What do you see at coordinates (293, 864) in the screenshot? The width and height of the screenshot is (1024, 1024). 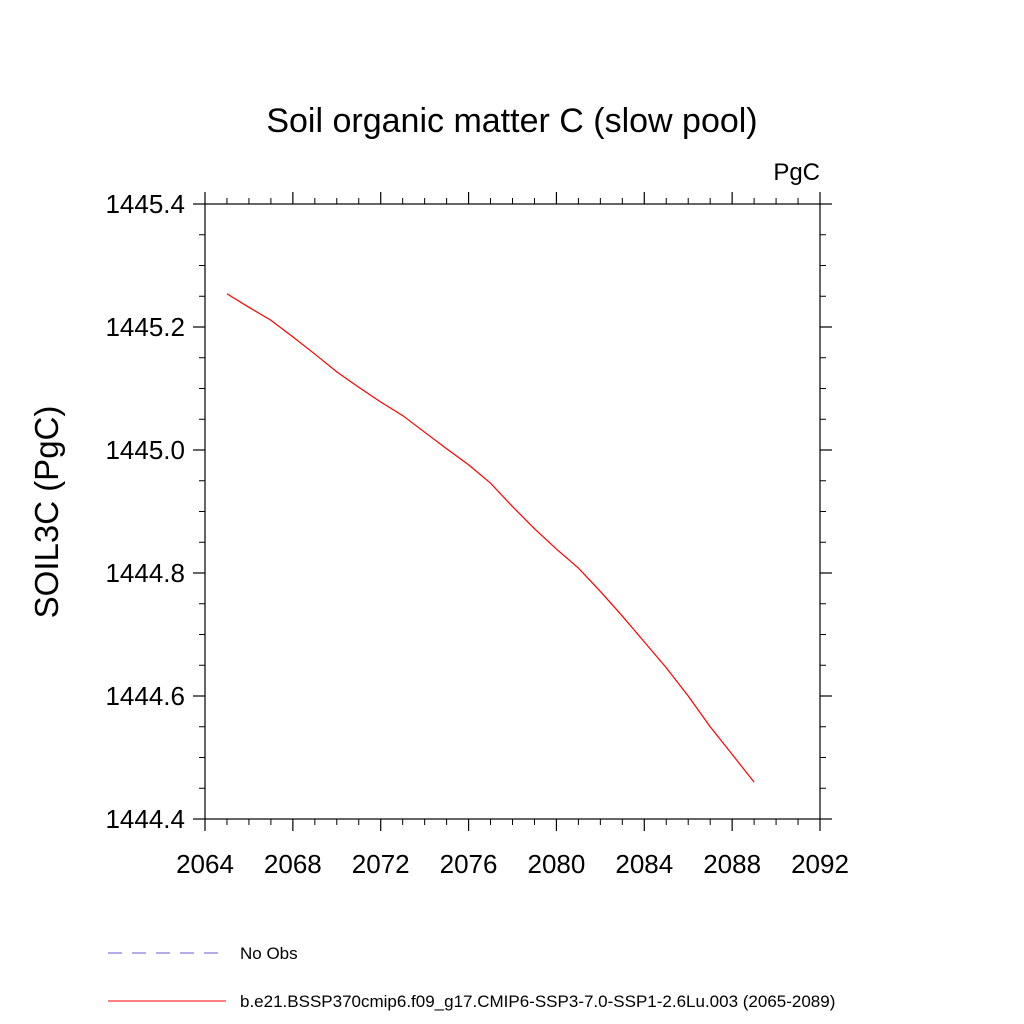 I see `x-tick-label: 2068` at bounding box center [293, 864].